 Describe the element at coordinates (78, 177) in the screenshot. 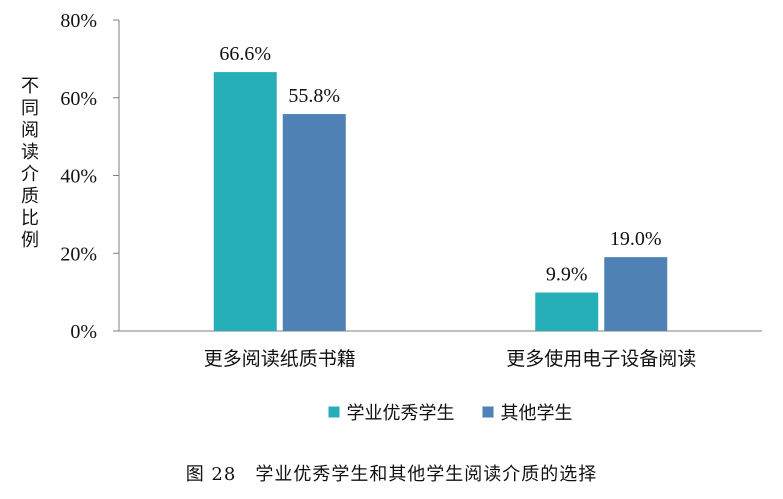

I see `y-tick-label: 40%` at that location.